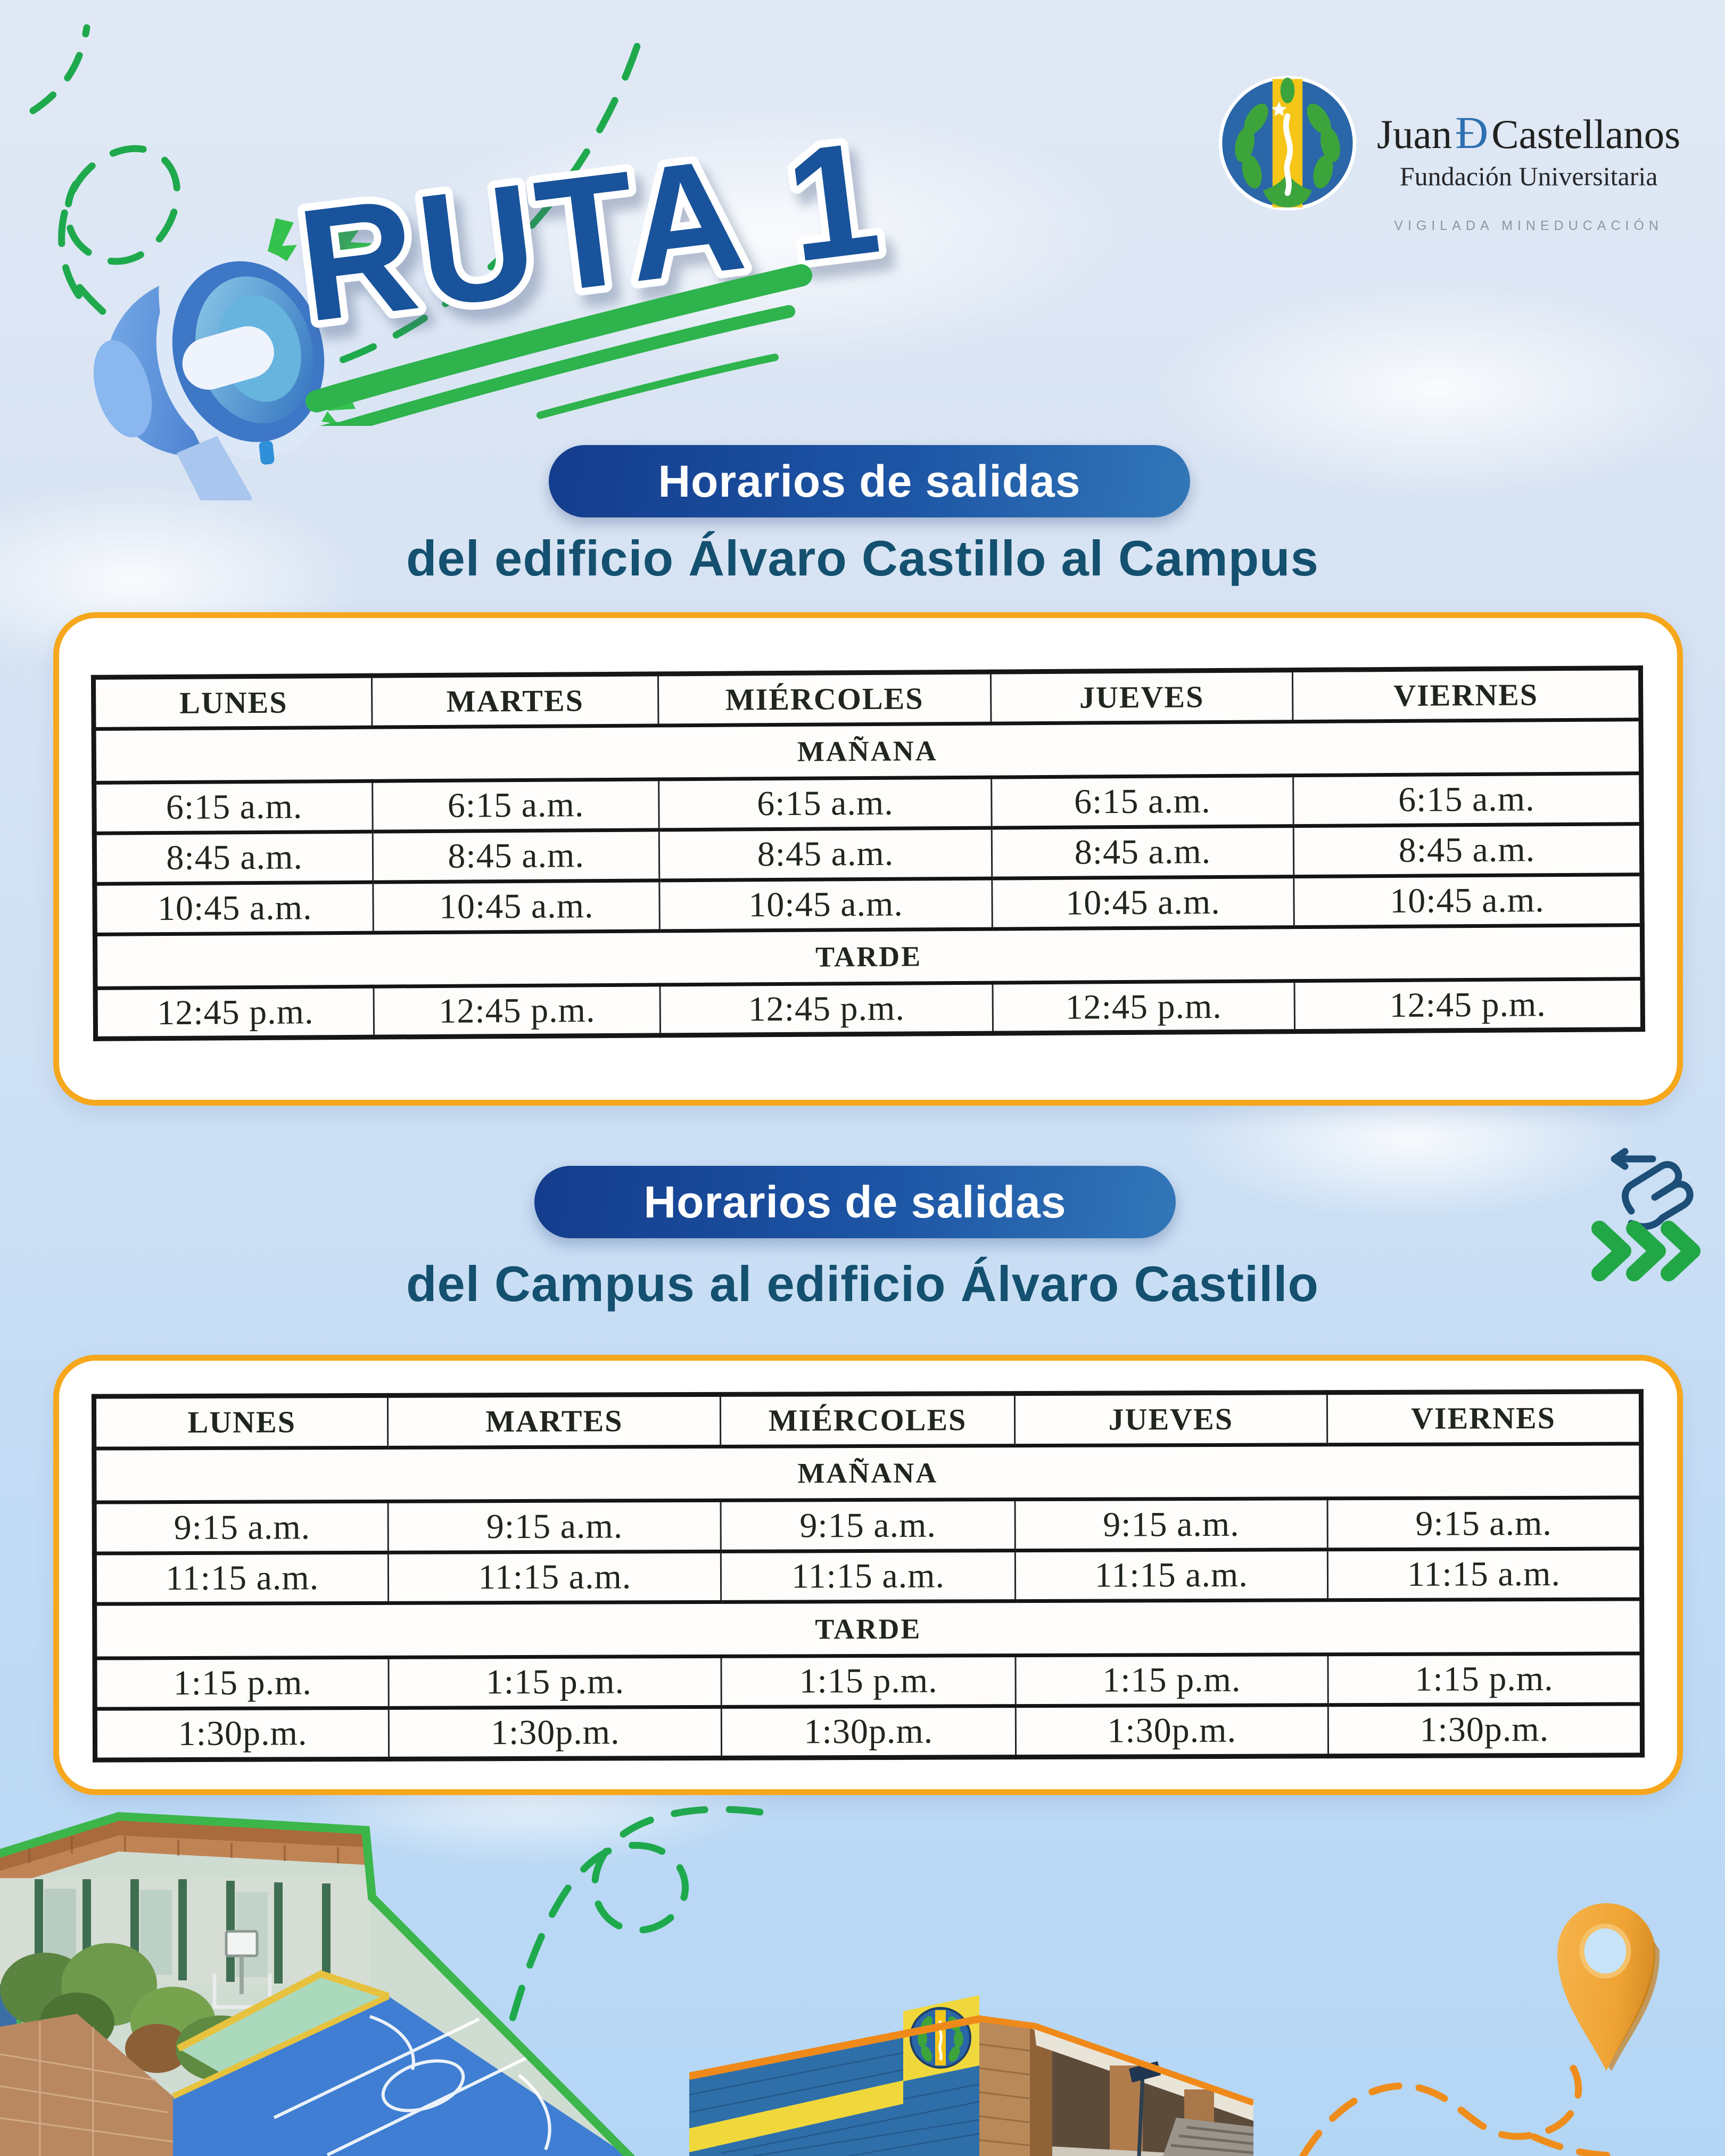 The image size is (1725, 2156). Describe the element at coordinates (1528, 225) in the screenshot. I see `university-tagline: VIGILADA MINEDUCACIÓN` at that location.